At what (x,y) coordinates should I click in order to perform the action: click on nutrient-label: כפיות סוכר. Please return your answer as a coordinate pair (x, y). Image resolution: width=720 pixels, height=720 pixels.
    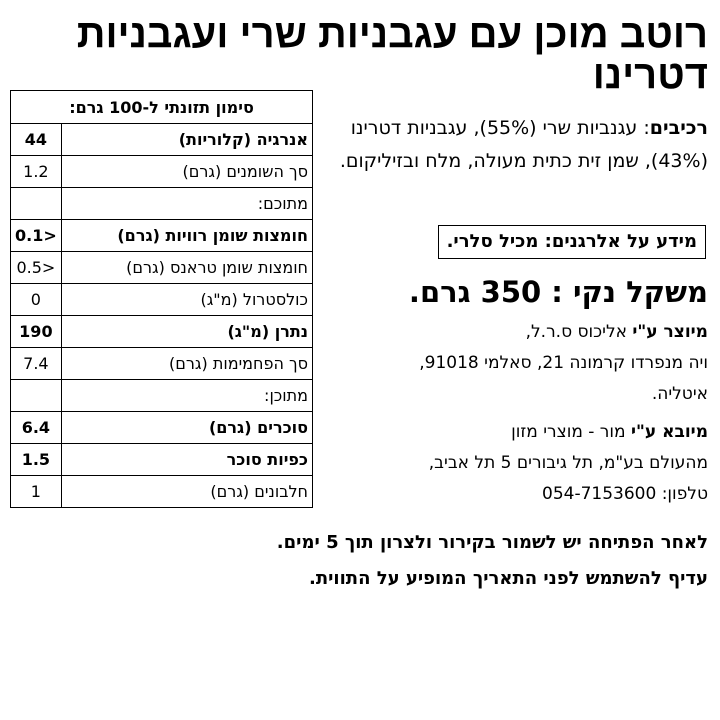
    Looking at the image, I should click on (187, 459).